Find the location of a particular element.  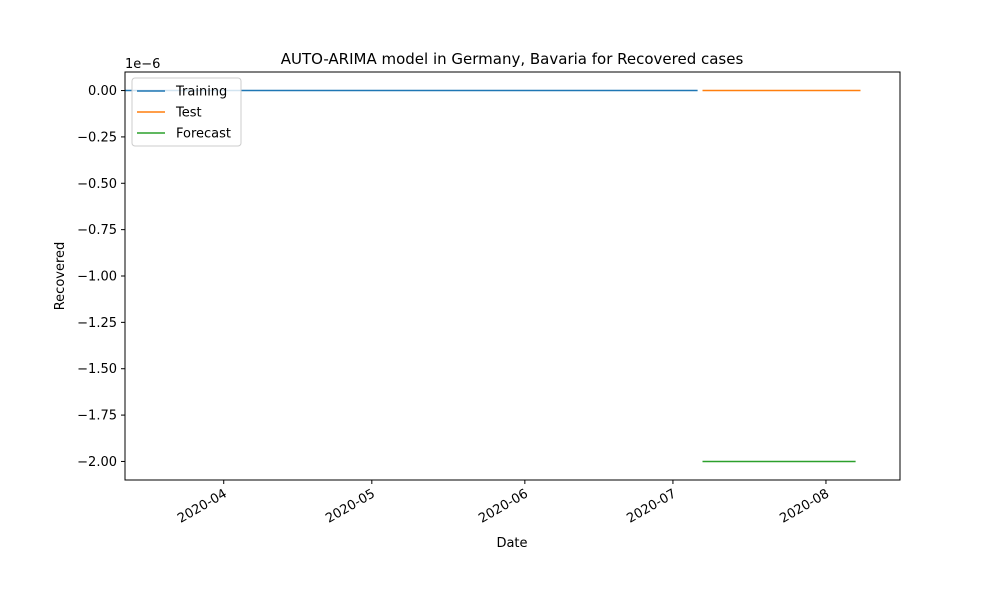

y-tick-label: −1.00 is located at coordinates (97, 277).